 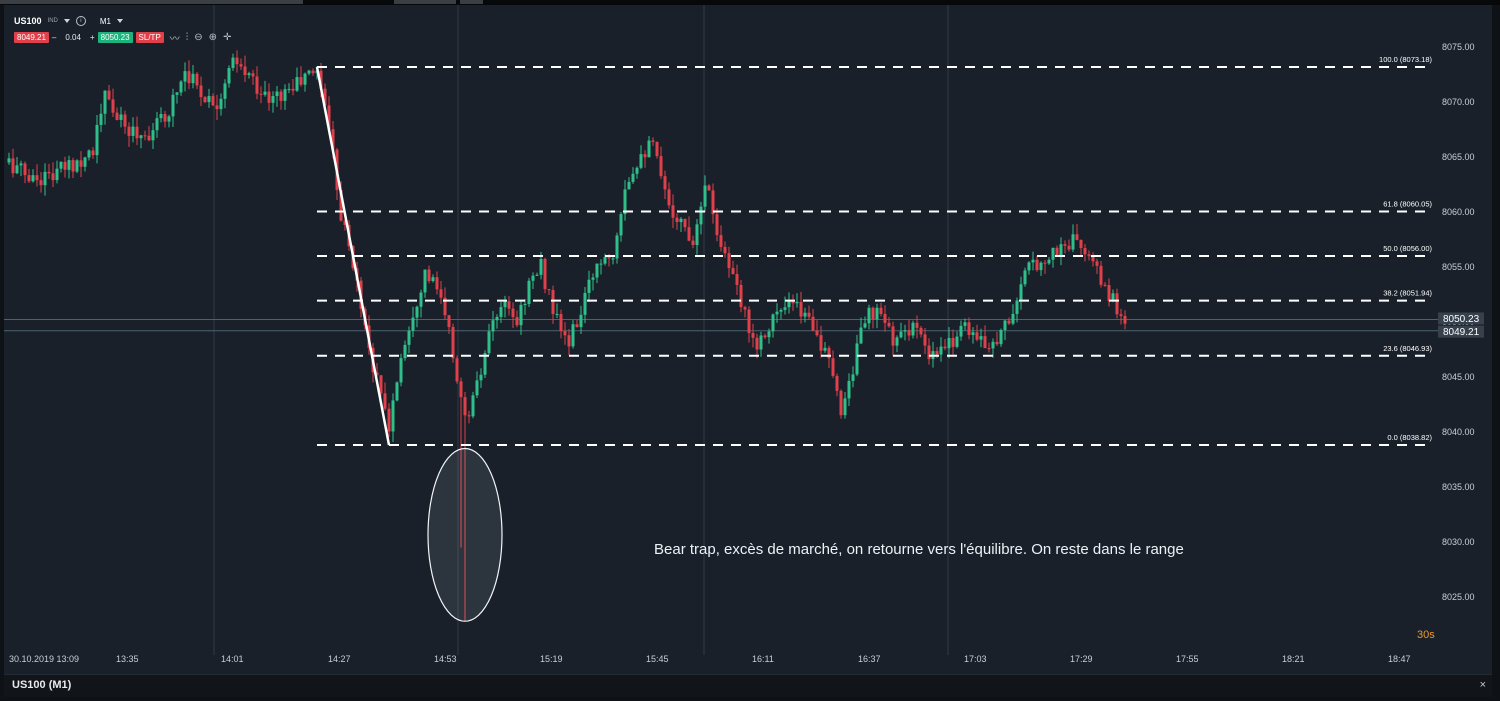 I want to click on zoom-in-icon: ⊕, so click(x=213, y=37).